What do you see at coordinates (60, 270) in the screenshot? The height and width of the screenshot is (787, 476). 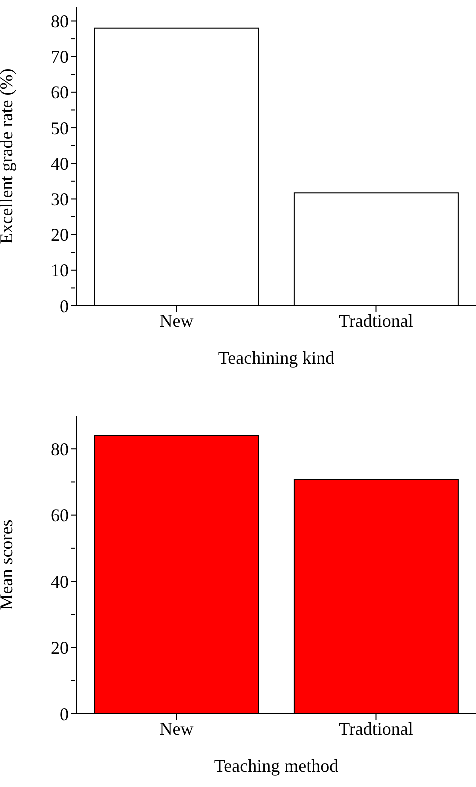 I see `y-tick-label: 10` at bounding box center [60, 270].